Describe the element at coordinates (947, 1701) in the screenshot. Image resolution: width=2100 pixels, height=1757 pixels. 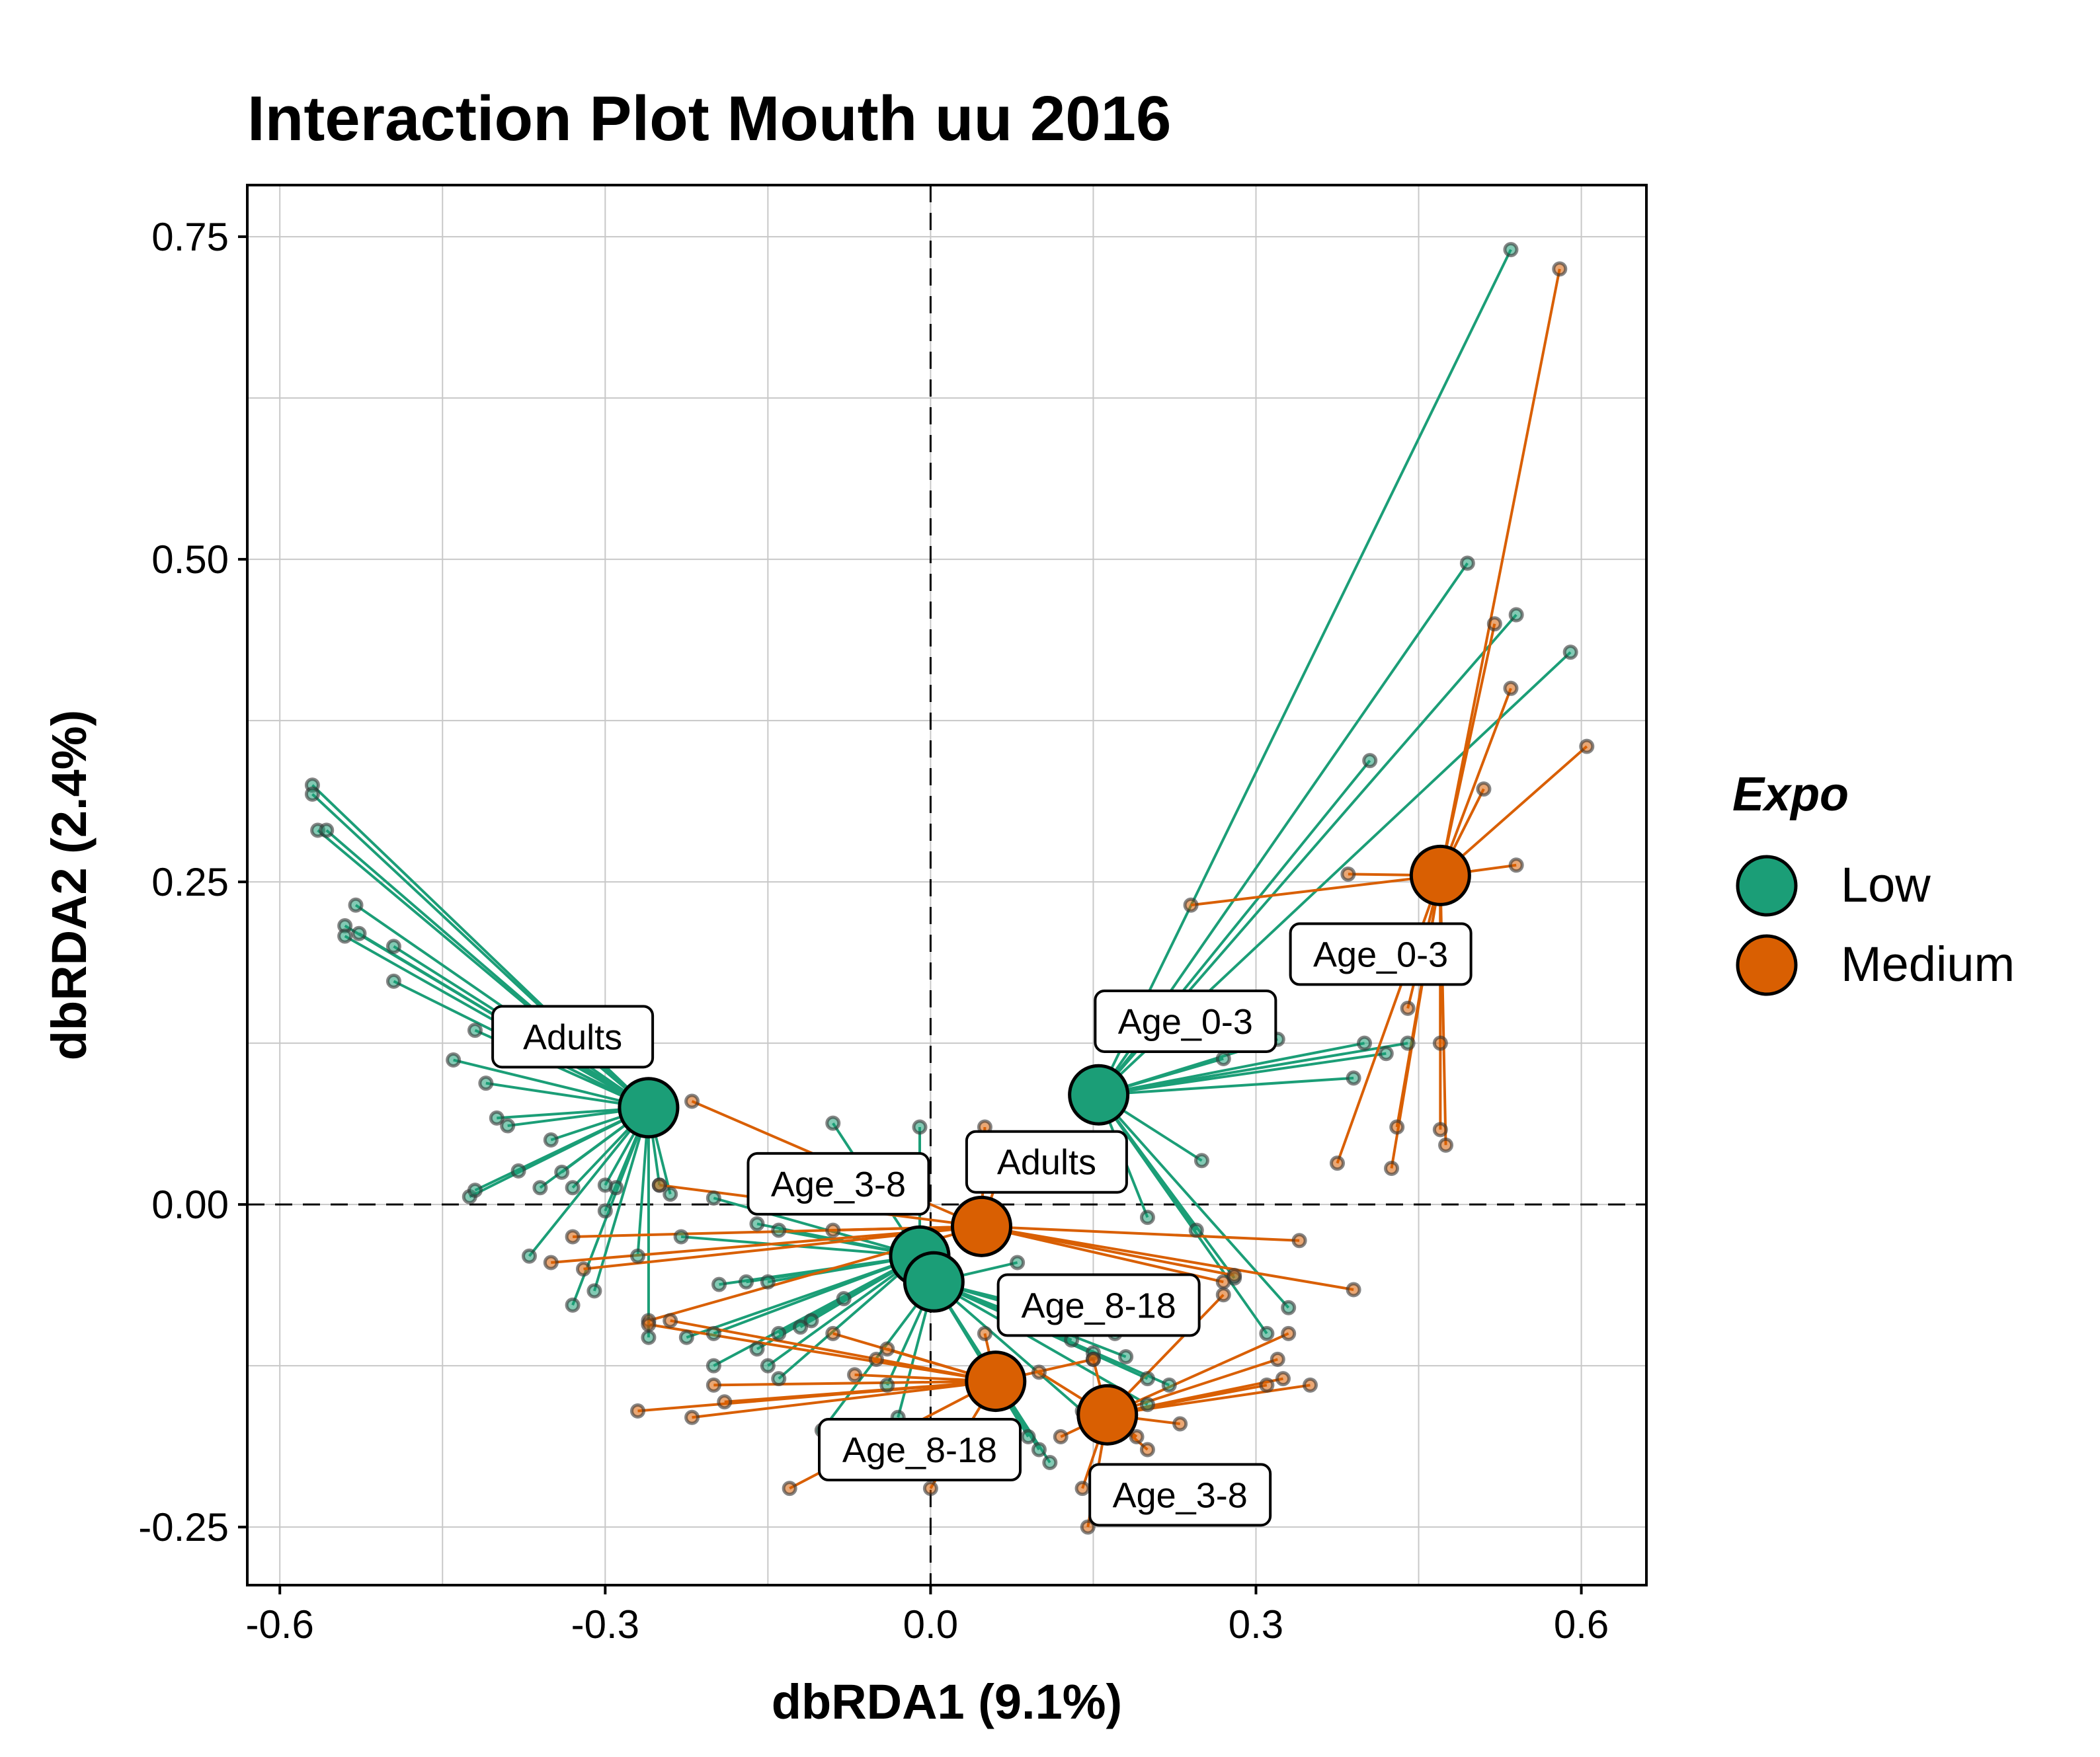
I see `x-axis-title: dbRDA1 (9.1%)` at that location.